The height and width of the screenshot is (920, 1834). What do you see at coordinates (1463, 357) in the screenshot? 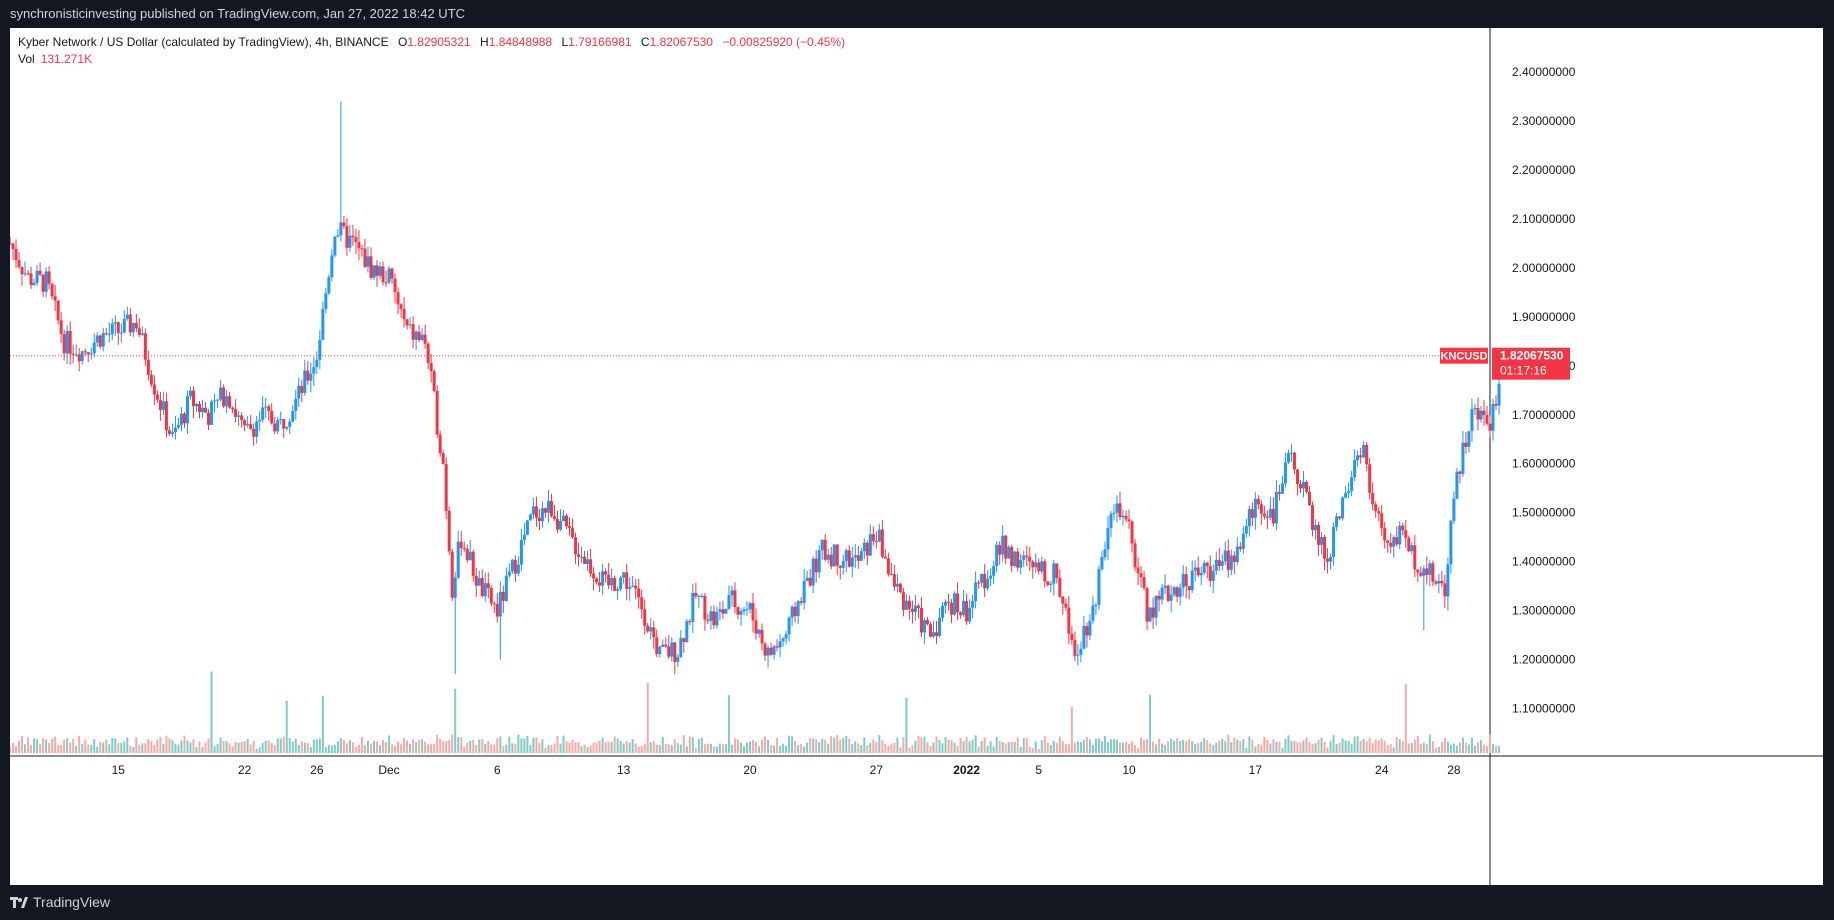
I see `symbol-tag-label: KNCUSD` at bounding box center [1463, 357].